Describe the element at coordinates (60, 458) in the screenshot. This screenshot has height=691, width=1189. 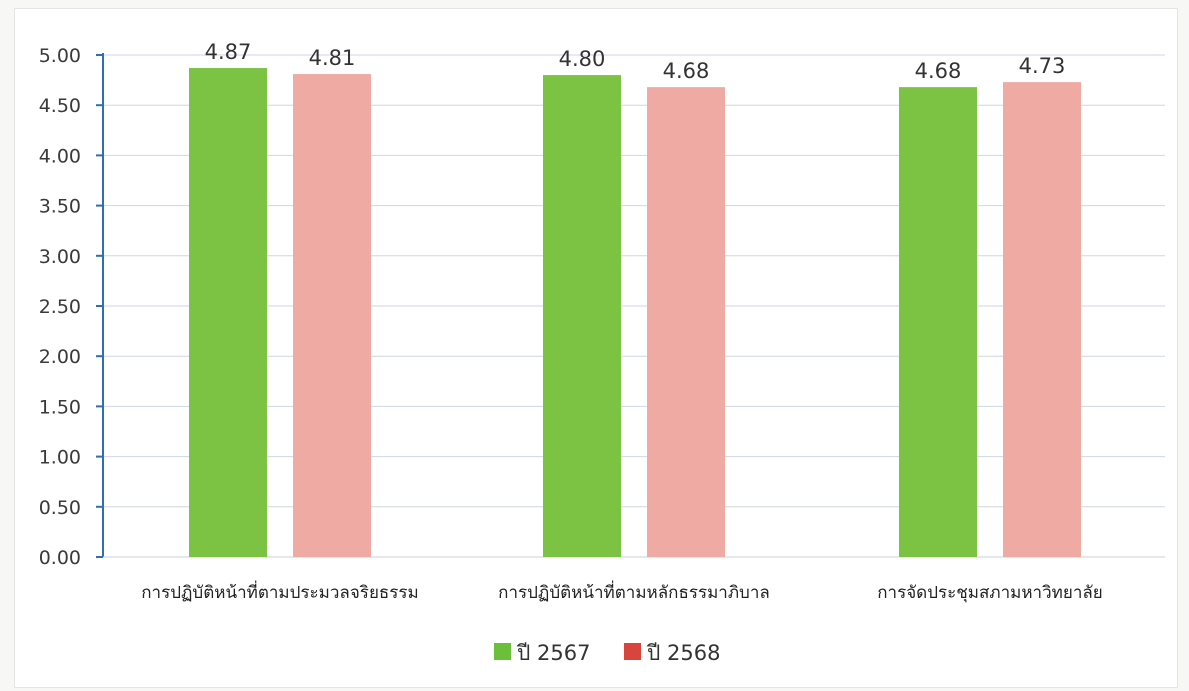
I see `y-tick-label: 1.00` at that location.